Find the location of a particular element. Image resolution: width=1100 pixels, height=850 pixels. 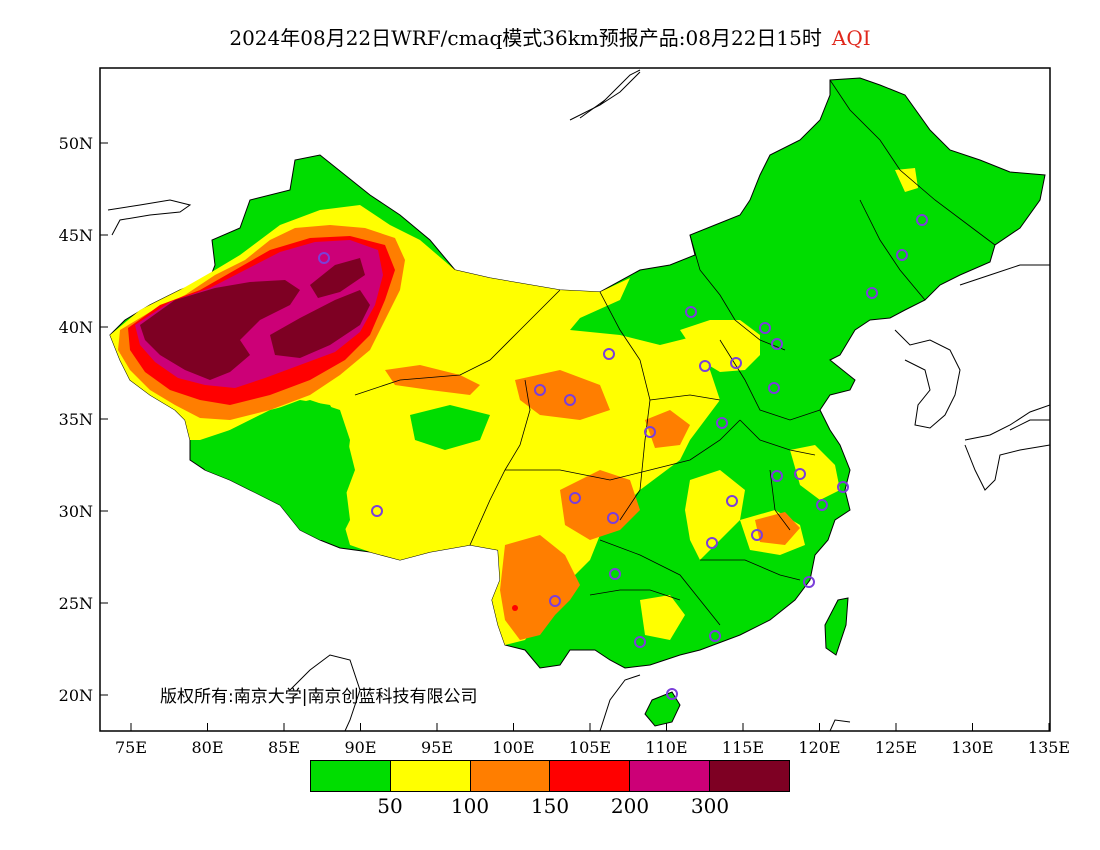

lon-tick-label: 95E is located at coordinates (437, 747).